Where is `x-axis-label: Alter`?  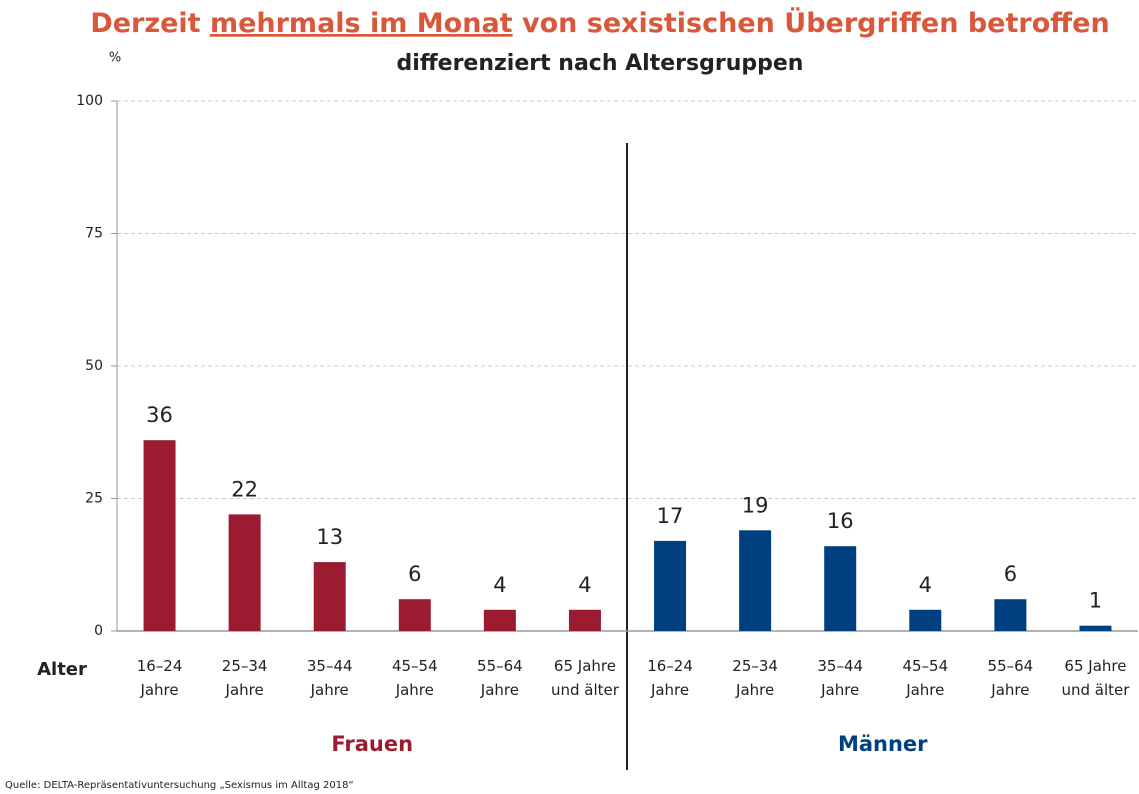 x-axis-label: Alter is located at coordinates (62, 669).